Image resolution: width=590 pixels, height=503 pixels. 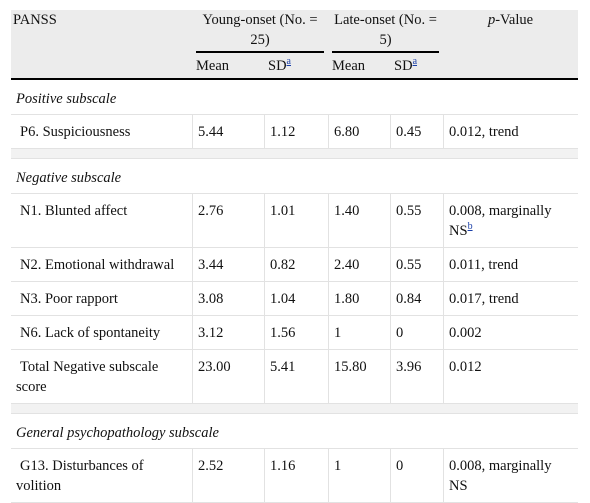 I want to click on section-header-row: General psychopathology subscale, so click(x=295, y=431).